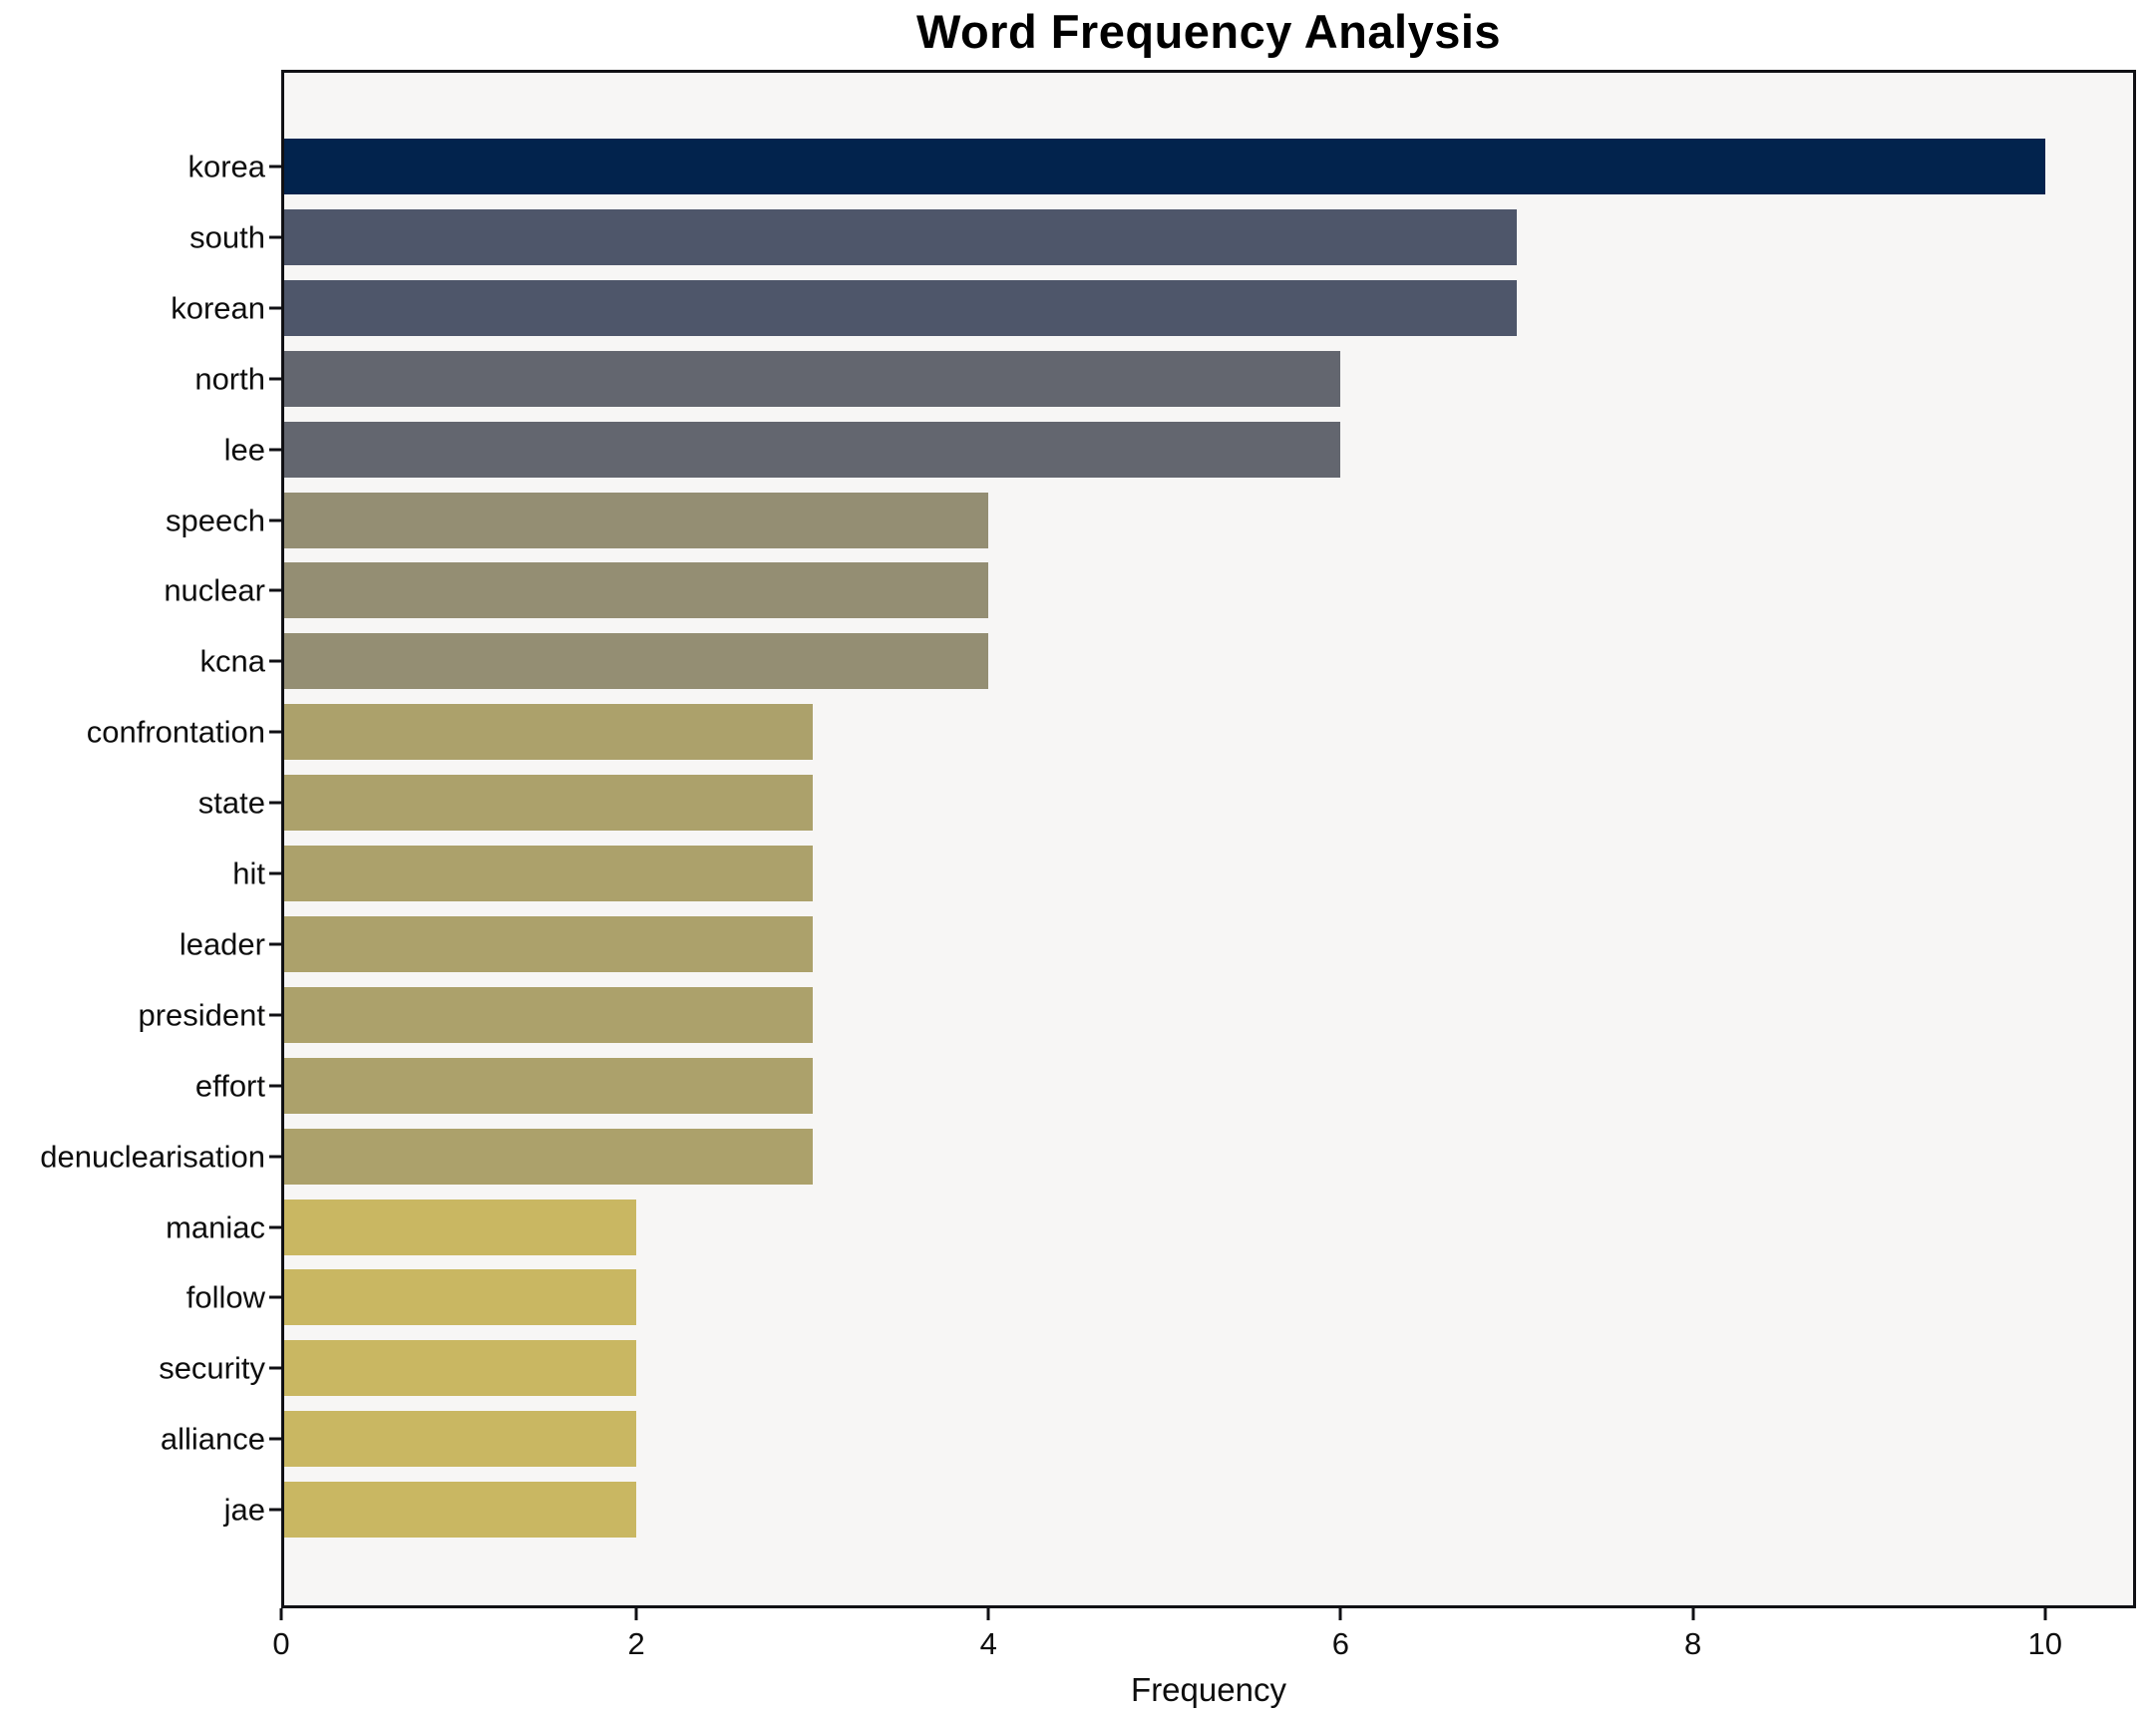  Describe the element at coordinates (460, 1368) in the screenshot. I see `bar-security` at that location.